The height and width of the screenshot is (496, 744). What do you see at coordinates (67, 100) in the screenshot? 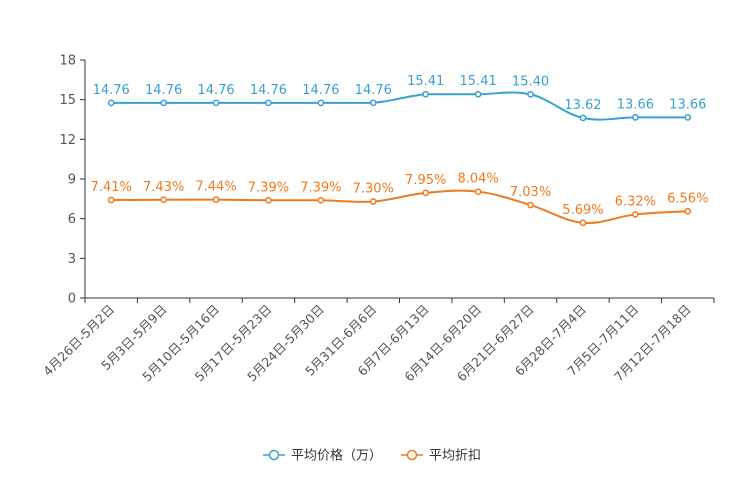
I see `y-tick-label: 15` at bounding box center [67, 100].